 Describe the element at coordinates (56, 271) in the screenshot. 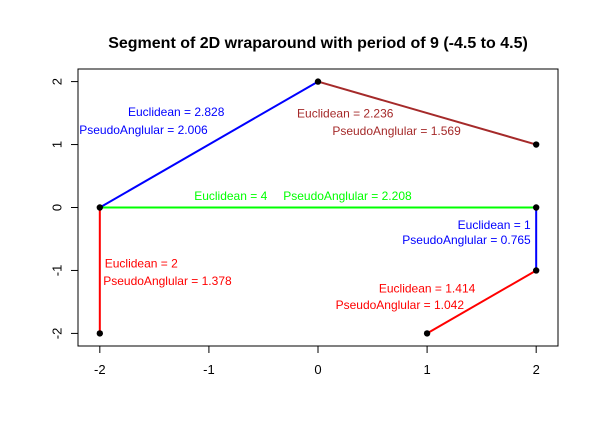

I see `y-tick-label: -1` at that location.